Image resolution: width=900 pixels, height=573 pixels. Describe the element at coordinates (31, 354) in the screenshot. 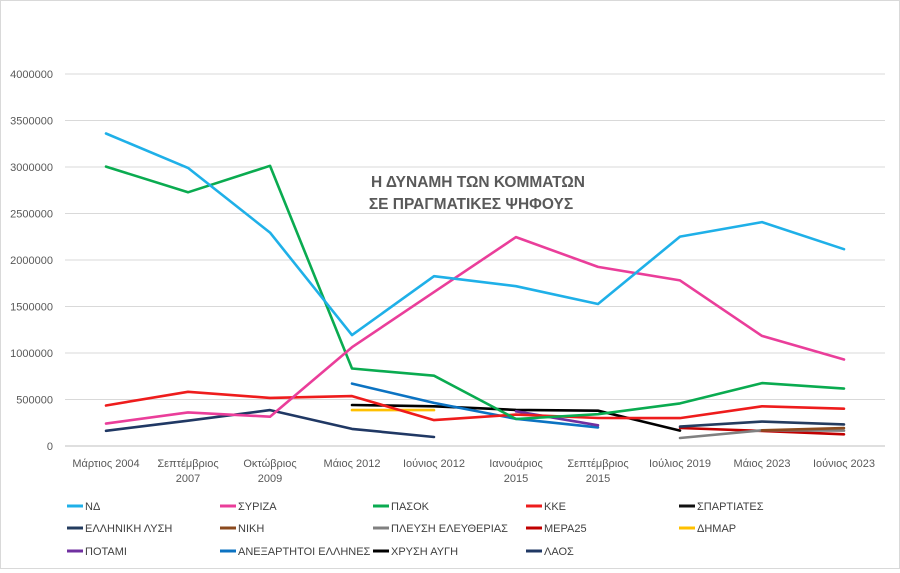

I see `y-tick-label: 1000000` at that location.